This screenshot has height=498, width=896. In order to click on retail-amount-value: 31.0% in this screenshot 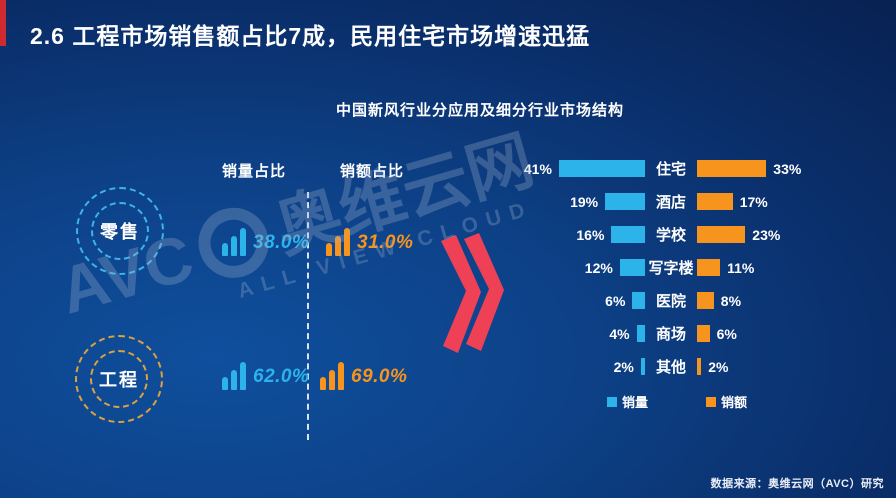, I will do `click(385, 242)`.